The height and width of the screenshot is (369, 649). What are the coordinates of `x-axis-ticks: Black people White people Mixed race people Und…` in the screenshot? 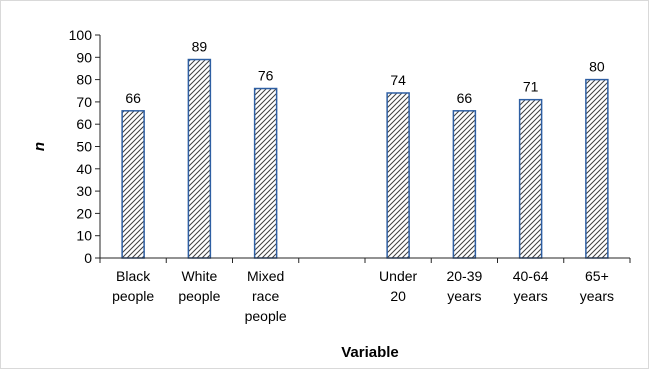 It's located at (365, 291).